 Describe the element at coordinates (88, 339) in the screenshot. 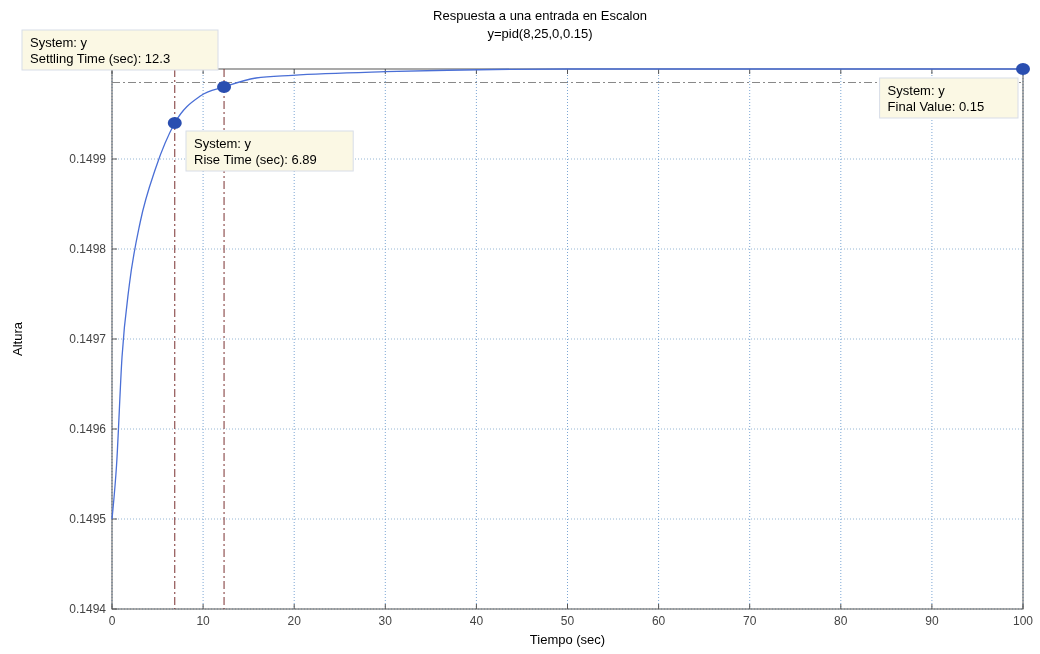

I see `y-tick-label: 0.1497` at that location.